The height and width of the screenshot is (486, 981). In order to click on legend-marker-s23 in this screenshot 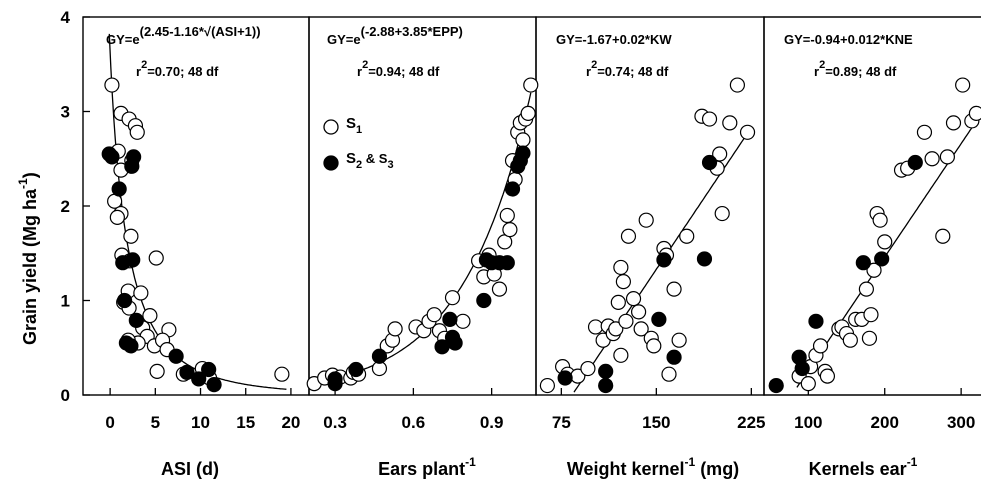, I will do `click(331, 163)`.